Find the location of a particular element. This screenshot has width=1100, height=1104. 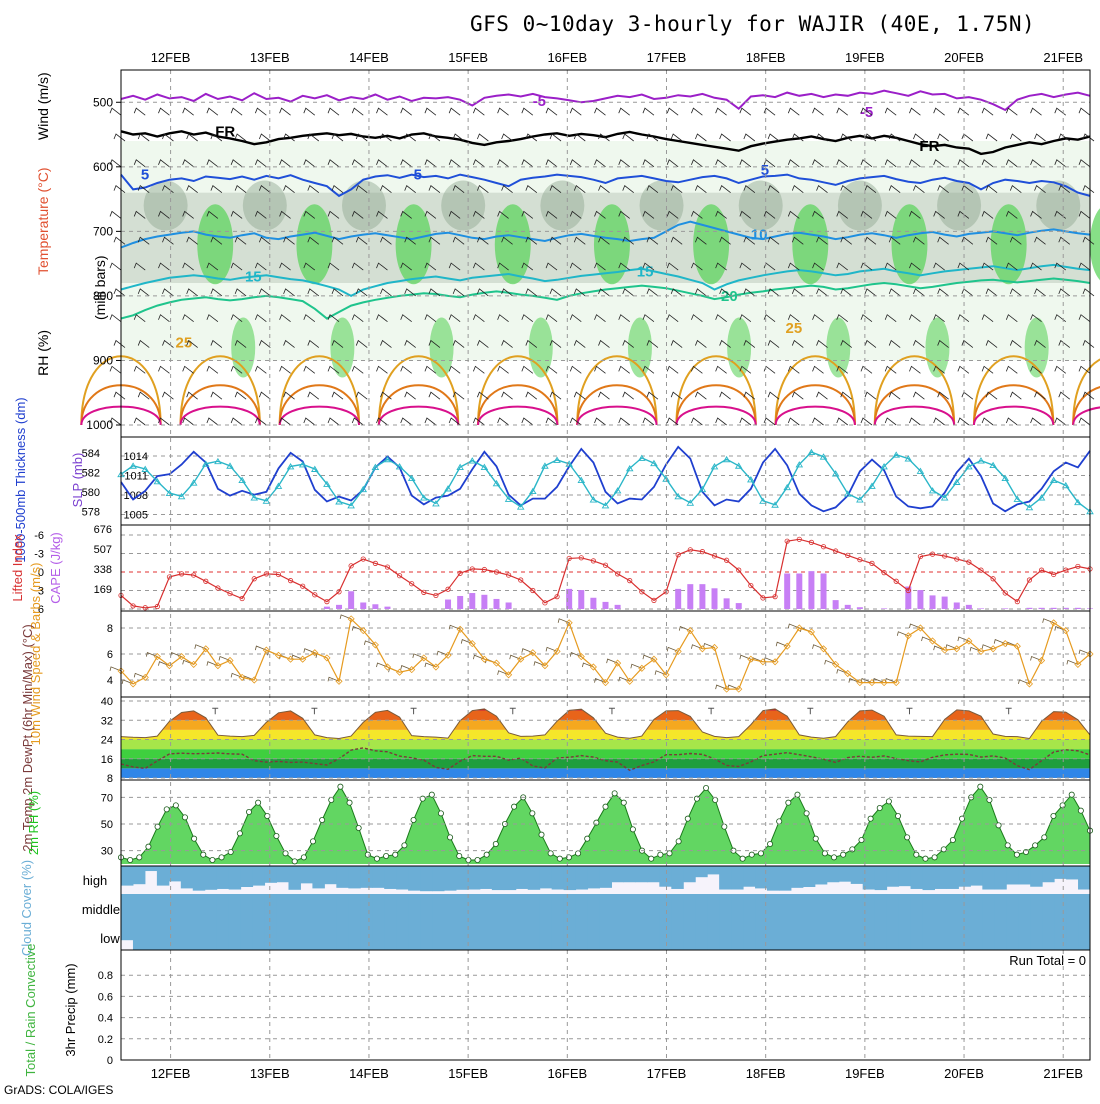

x-tick-label-bottom: 17FEB is located at coordinates (667, 1073).